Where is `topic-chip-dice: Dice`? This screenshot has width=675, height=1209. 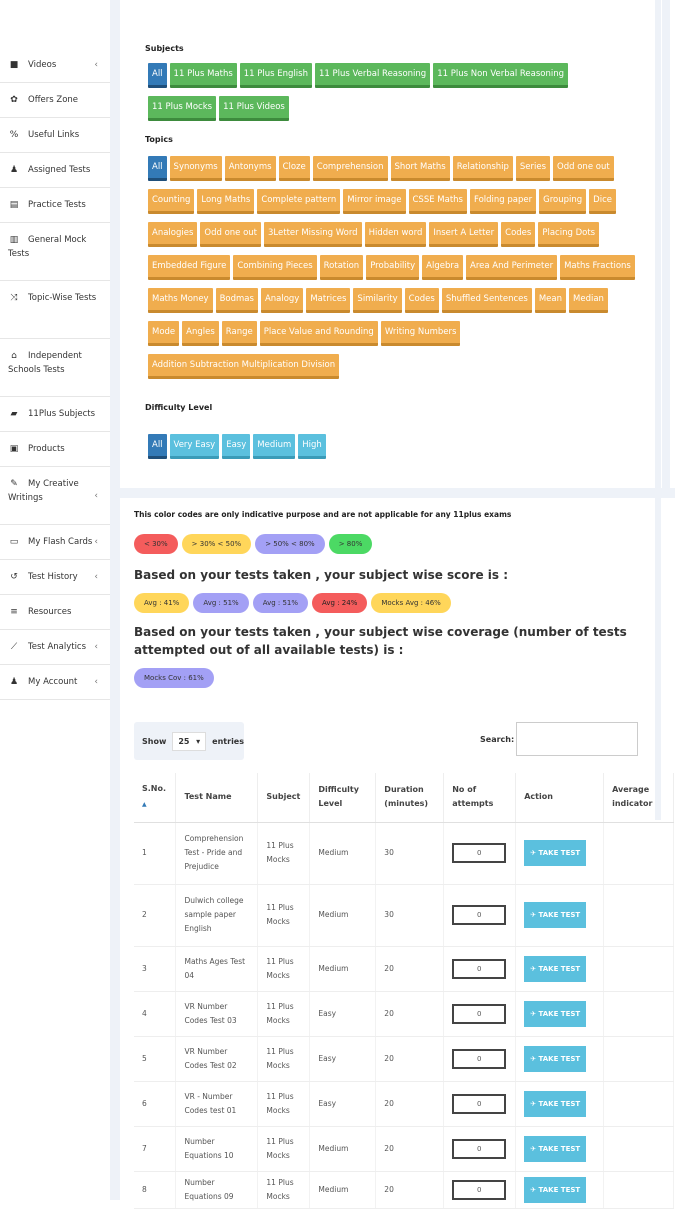 topic-chip-dice: Dice is located at coordinates (602, 201).